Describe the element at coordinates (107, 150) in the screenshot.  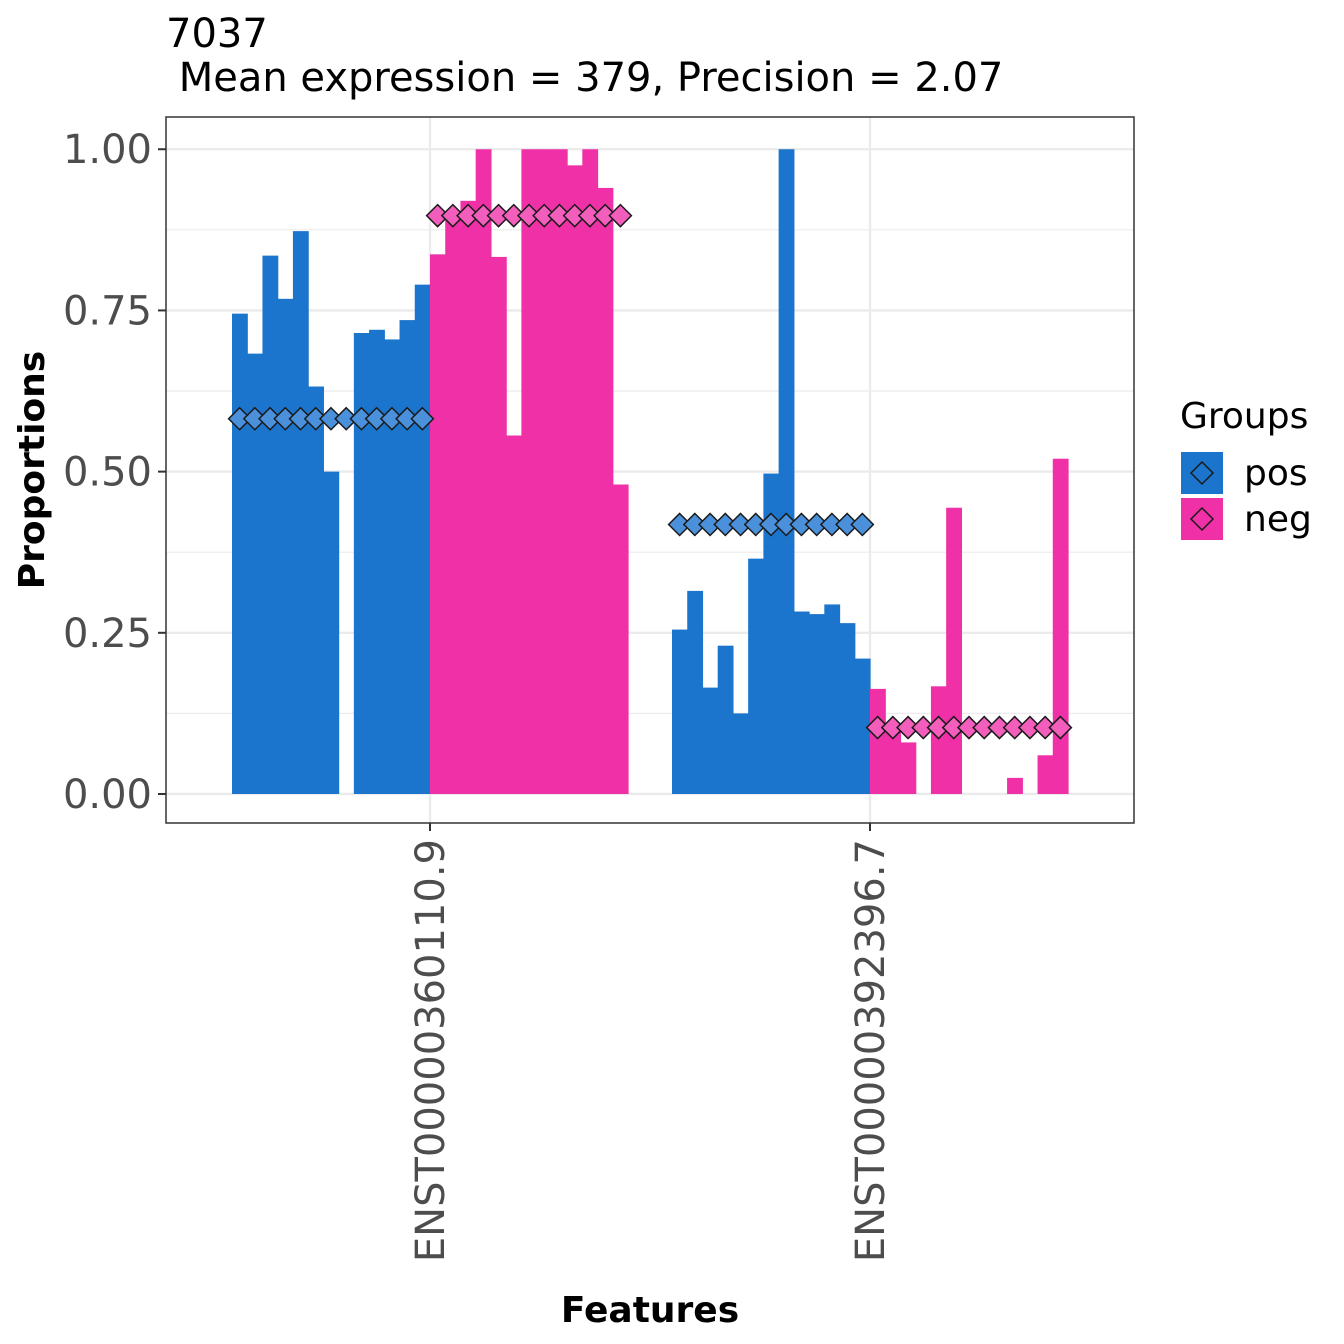
I see `y-tick-label: 1.00` at that location.